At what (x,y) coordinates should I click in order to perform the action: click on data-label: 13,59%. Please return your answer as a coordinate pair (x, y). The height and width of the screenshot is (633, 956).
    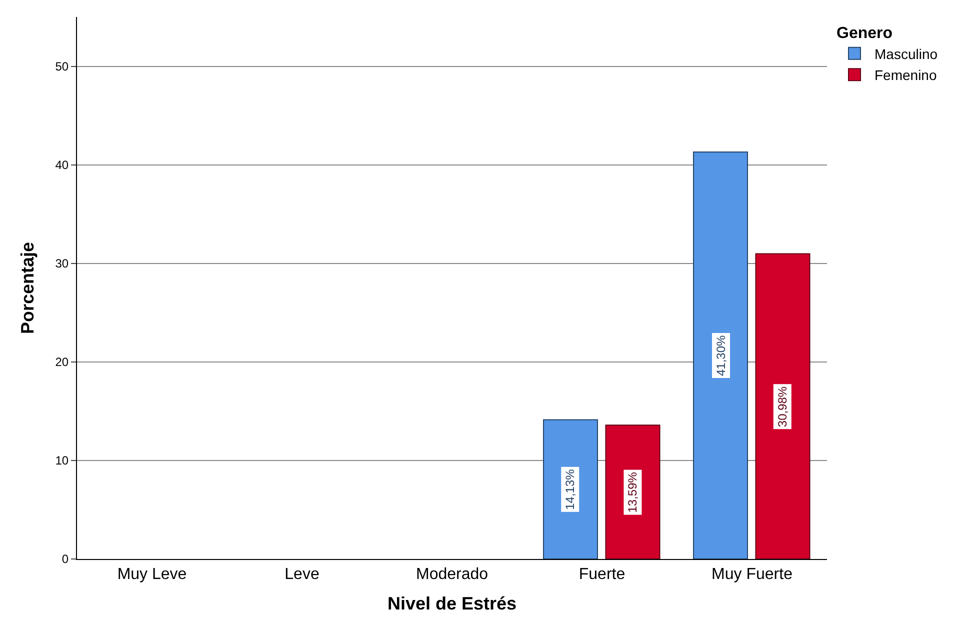
    Looking at the image, I should click on (633, 492).